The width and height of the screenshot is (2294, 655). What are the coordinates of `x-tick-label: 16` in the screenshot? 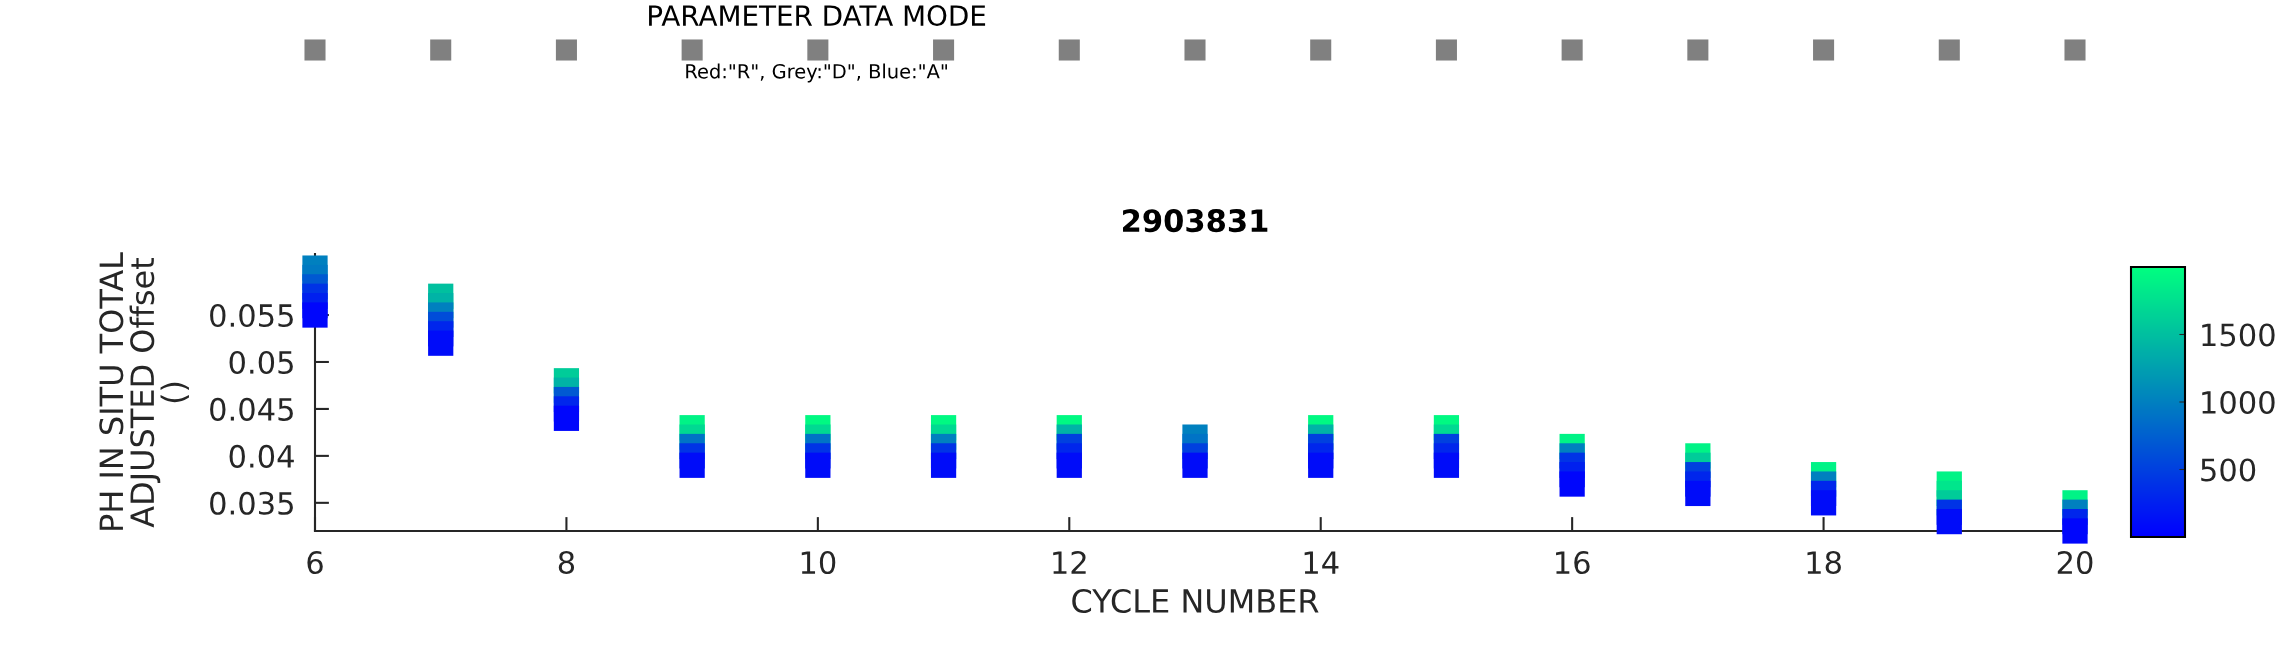 It's located at (1573, 562).